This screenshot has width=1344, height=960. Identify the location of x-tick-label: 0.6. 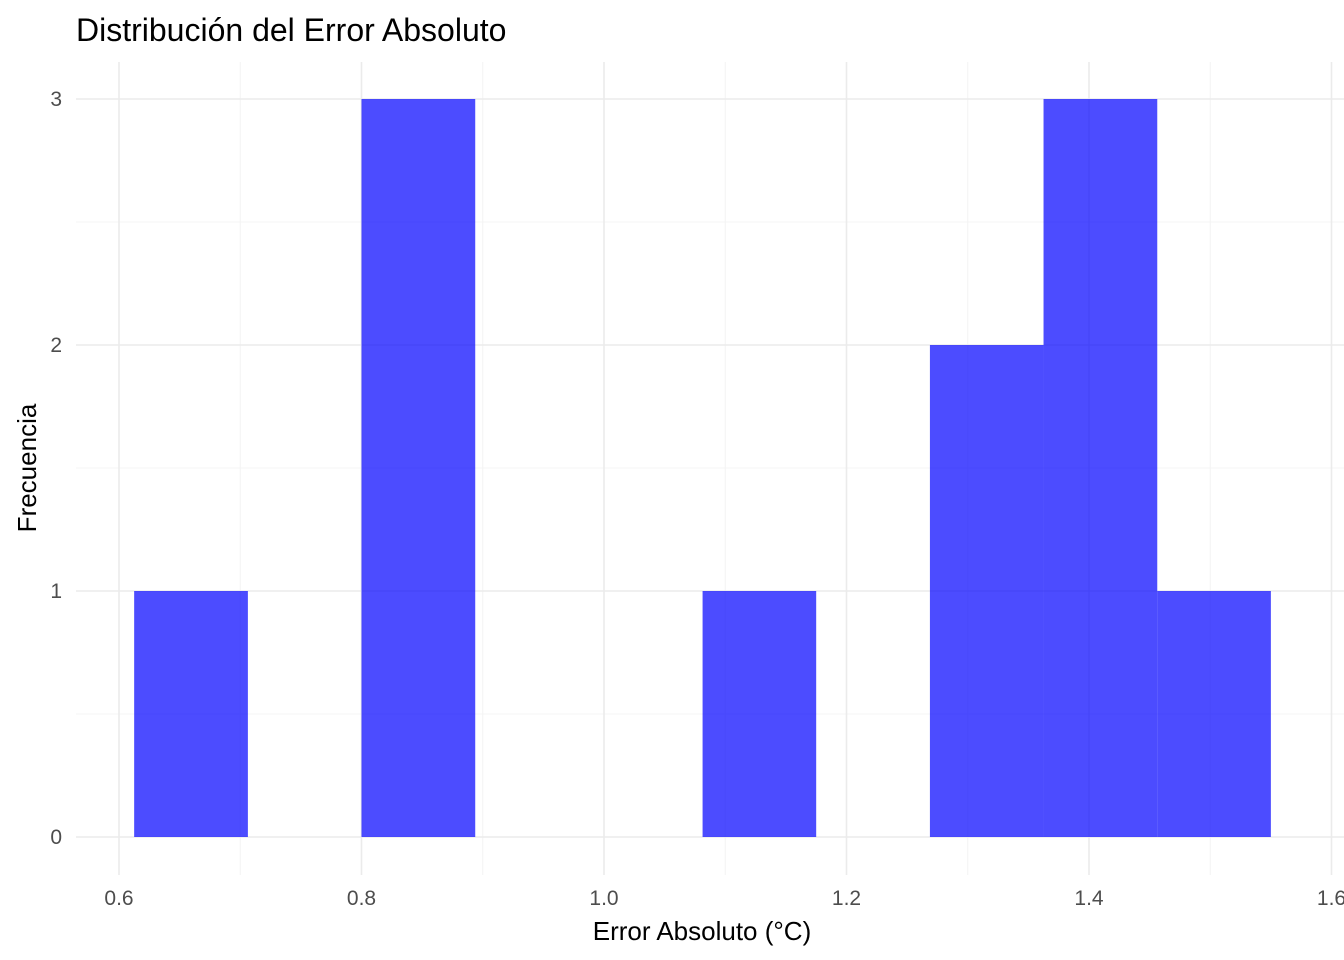
(118, 898).